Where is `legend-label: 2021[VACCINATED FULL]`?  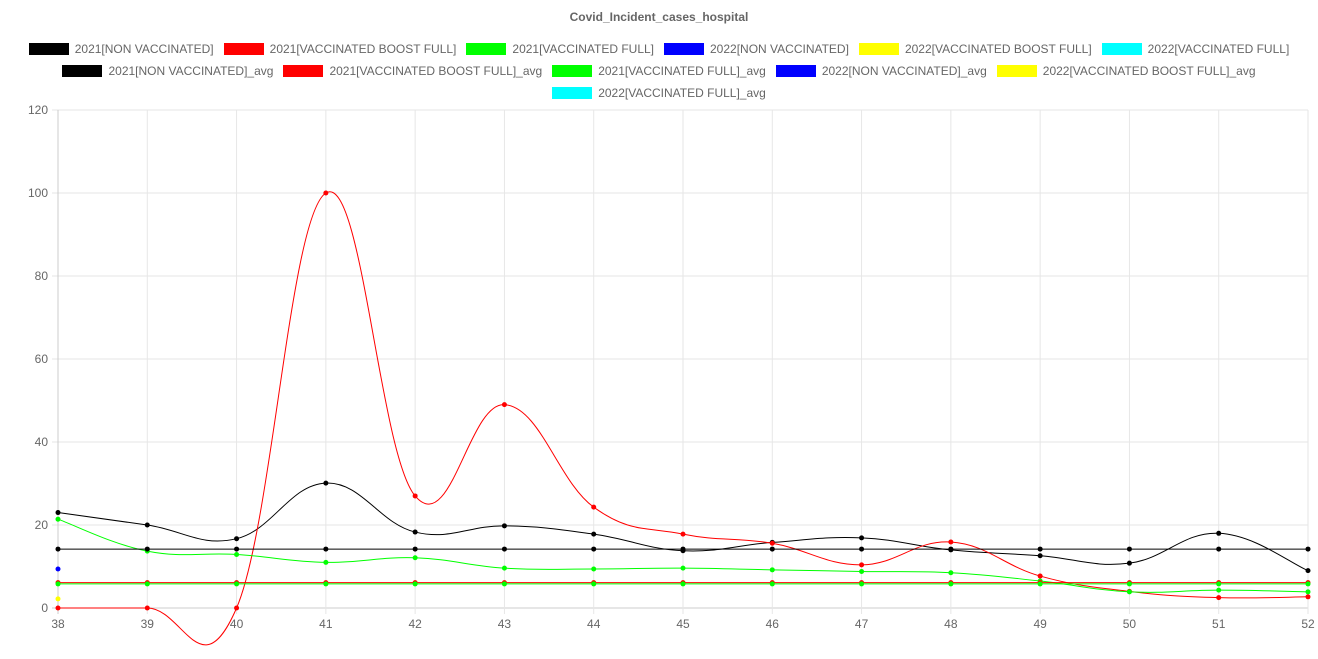
legend-label: 2021[VACCINATED FULL] is located at coordinates (583, 49).